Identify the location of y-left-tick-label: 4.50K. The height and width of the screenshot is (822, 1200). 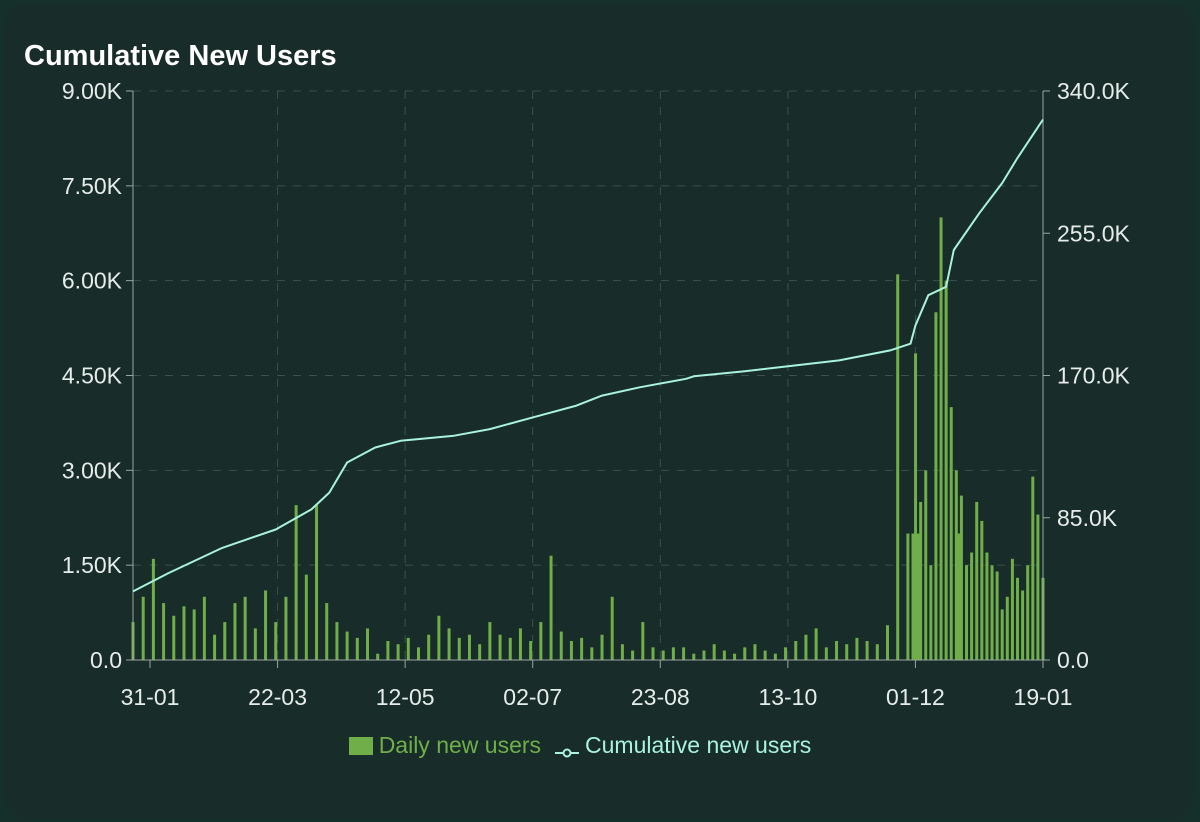
(92, 376).